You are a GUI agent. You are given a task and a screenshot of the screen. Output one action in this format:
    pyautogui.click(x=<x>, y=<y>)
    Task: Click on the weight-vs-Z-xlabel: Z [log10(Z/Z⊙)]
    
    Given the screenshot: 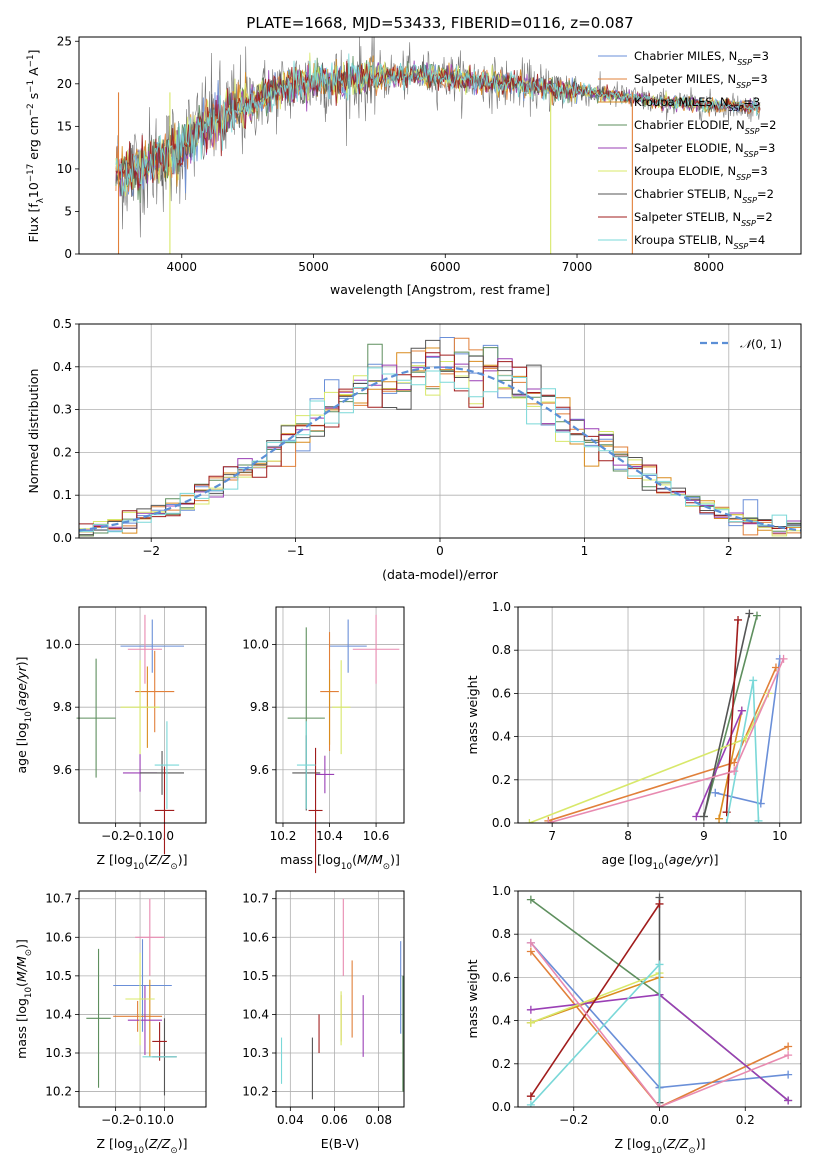 What is the action you would take?
    pyautogui.click(x=660, y=1146)
    